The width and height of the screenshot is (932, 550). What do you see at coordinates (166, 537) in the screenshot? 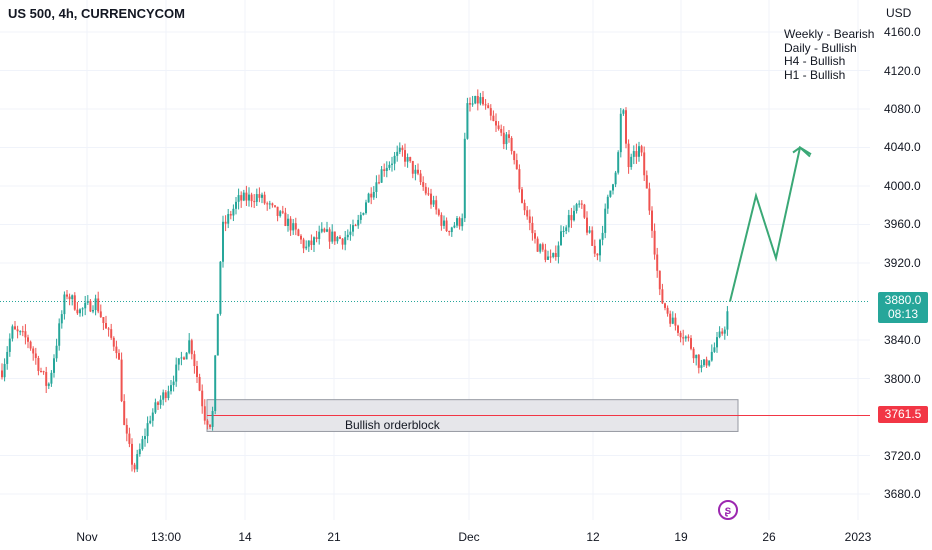
I see `x-tick-1300: 13:00` at bounding box center [166, 537].